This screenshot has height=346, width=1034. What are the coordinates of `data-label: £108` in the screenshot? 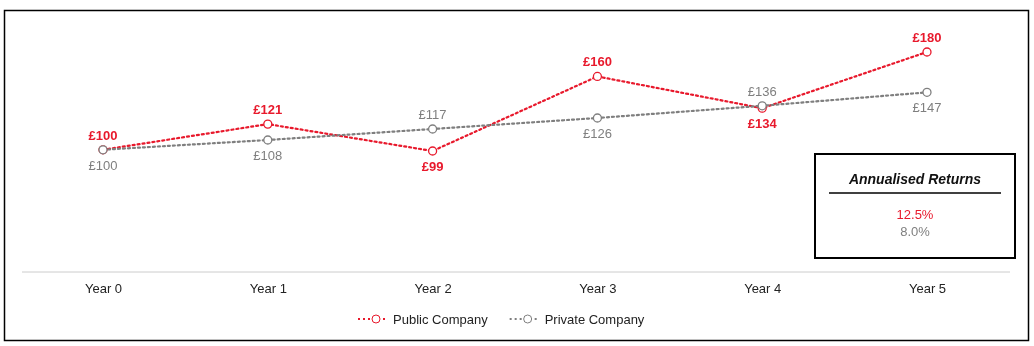 It's located at (268, 155).